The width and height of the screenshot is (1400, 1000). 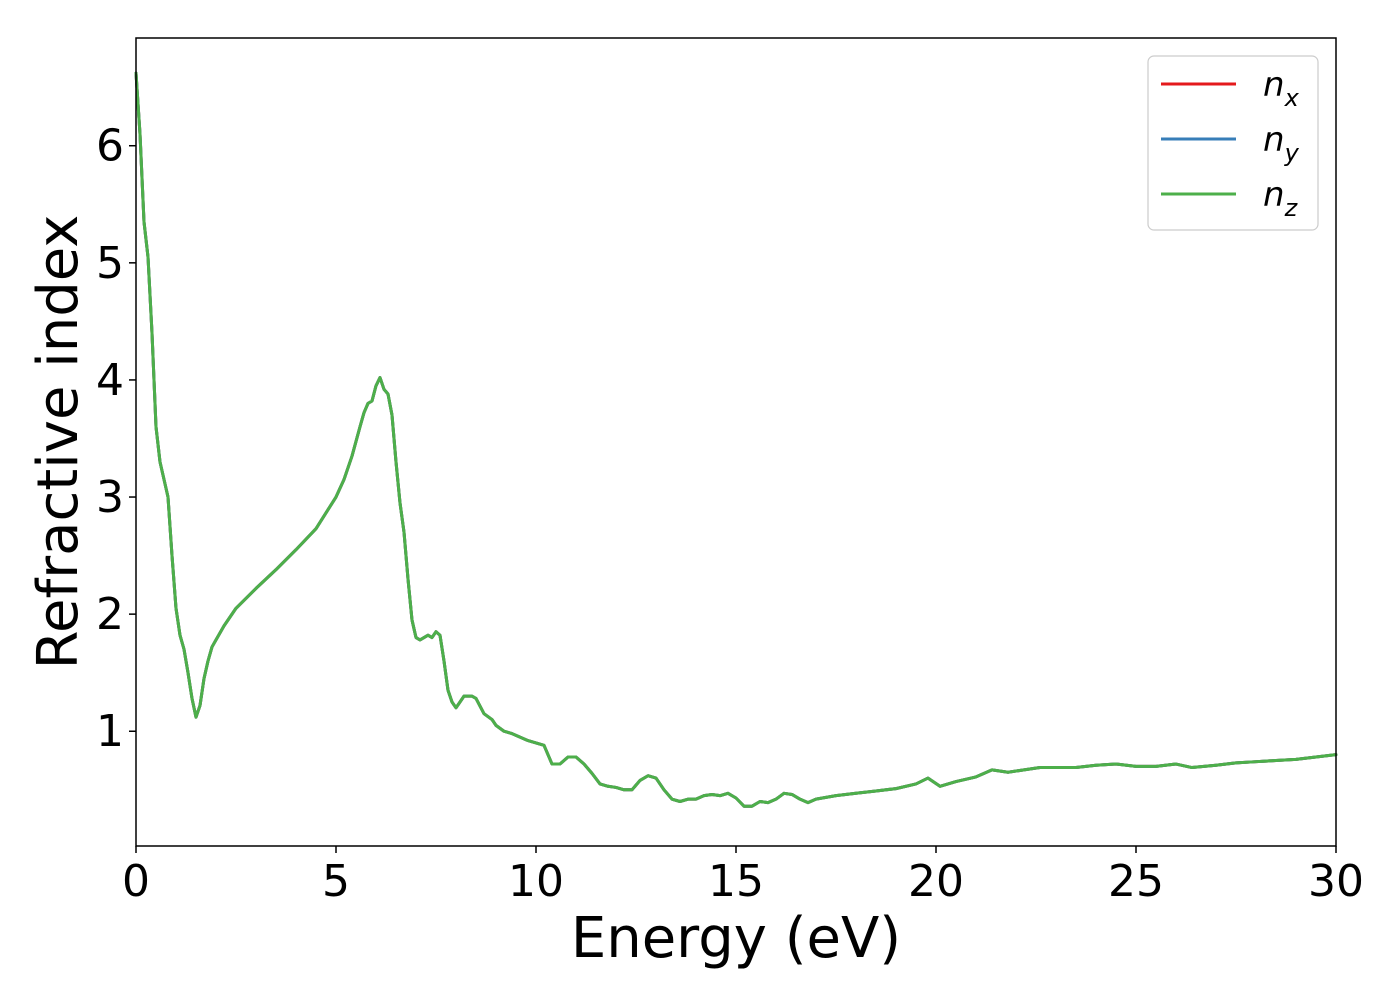 What do you see at coordinates (736, 938) in the screenshot?
I see `x-axis-title: Energy (eV)` at bounding box center [736, 938].